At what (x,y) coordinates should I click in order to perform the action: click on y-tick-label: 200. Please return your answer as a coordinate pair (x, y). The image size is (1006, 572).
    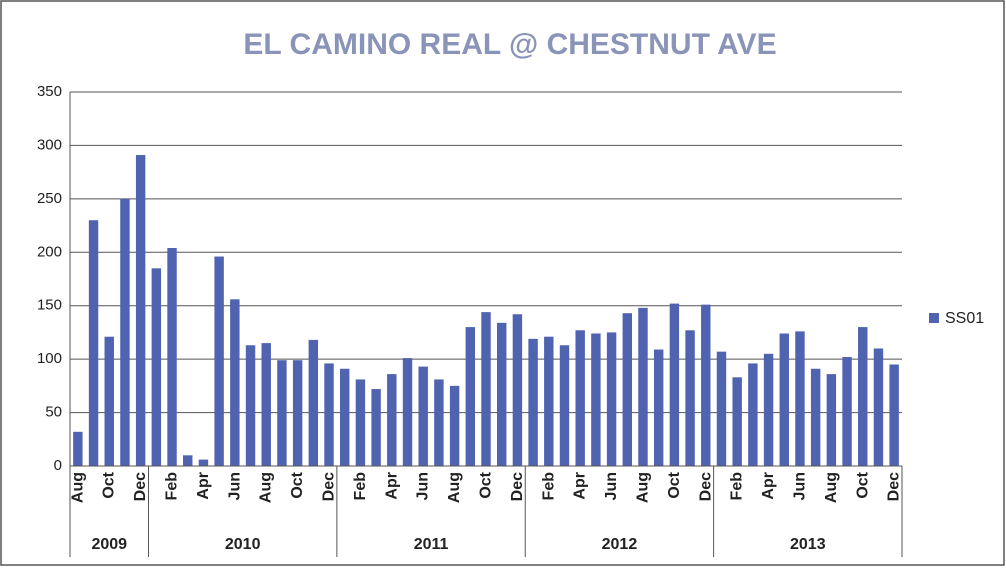
    Looking at the image, I should click on (49, 251).